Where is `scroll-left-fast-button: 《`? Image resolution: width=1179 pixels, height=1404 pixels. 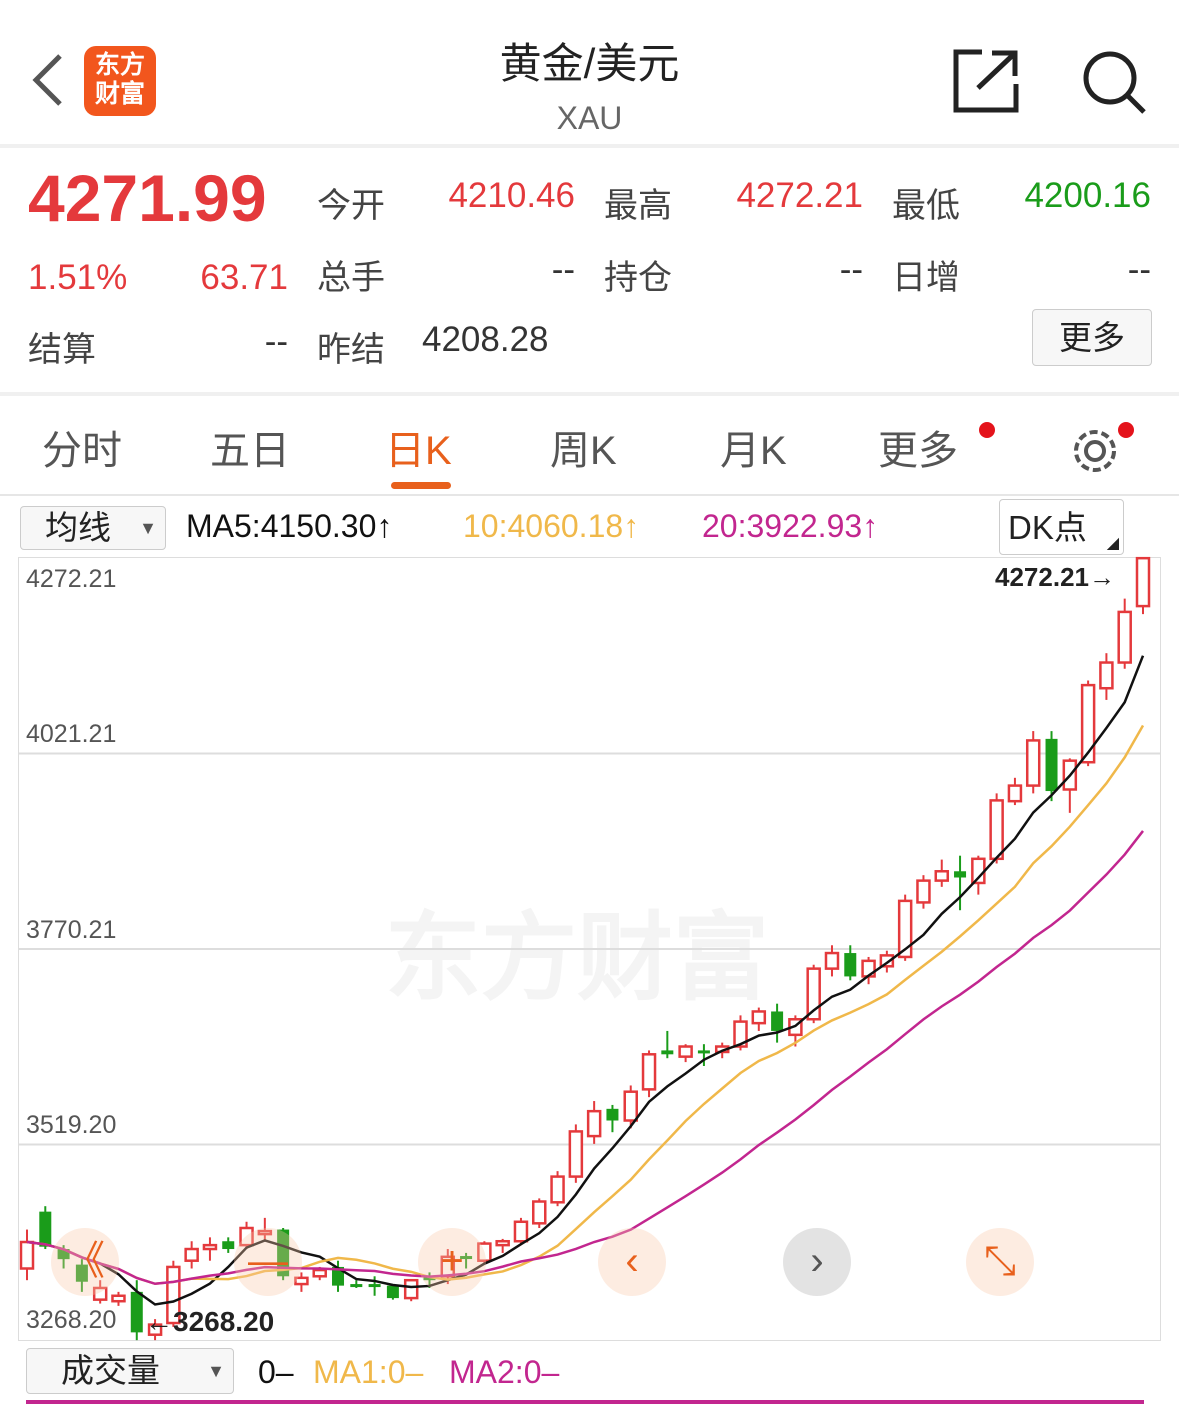 scroll-left-fast-button: 《 is located at coordinates (85, 1262).